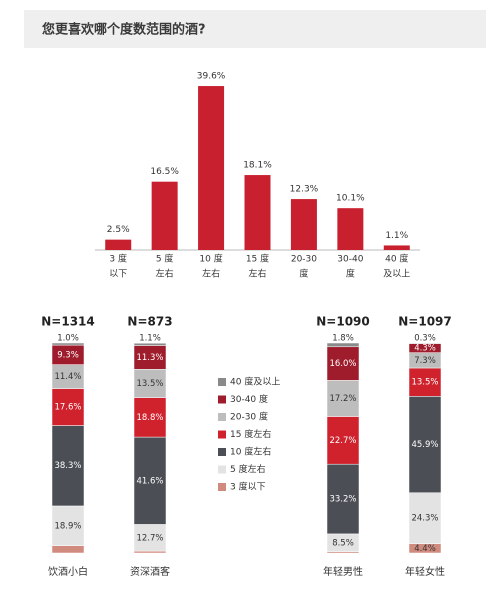  What do you see at coordinates (150, 571) in the screenshot?
I see `x-tick-label: 资深酒客` at bounding box center [150, 571].